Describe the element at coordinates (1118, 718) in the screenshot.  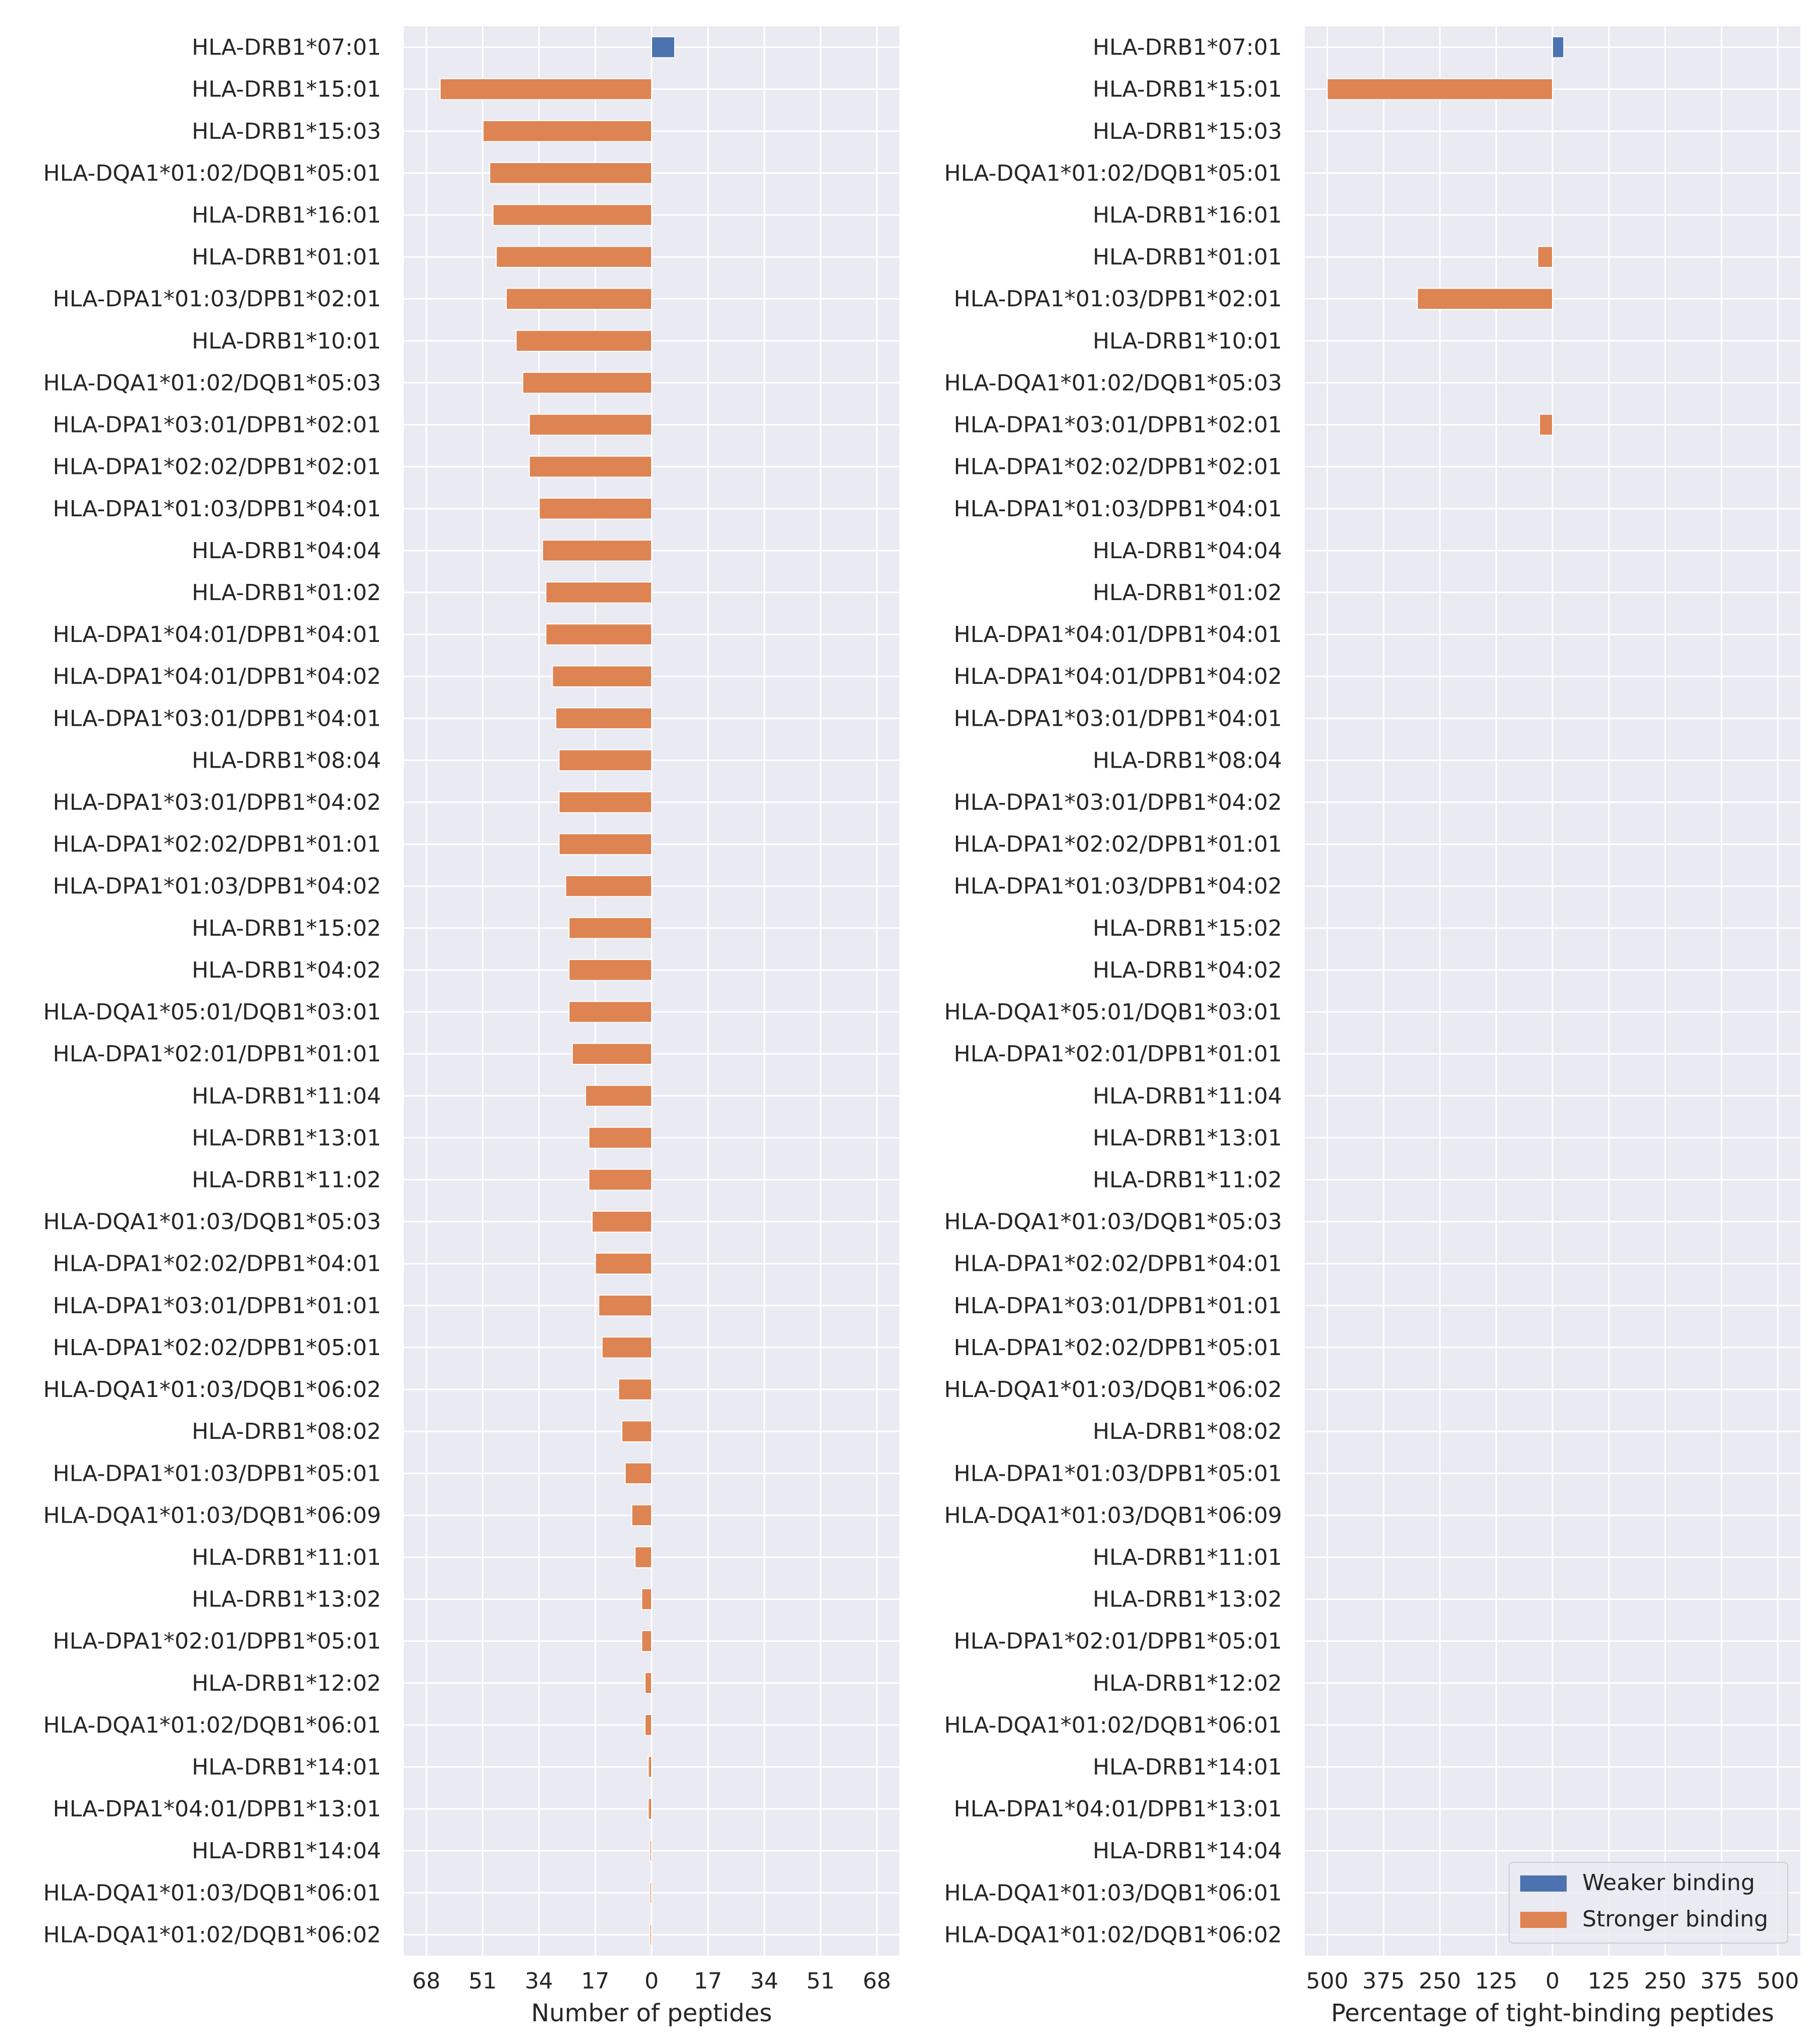
I see `category-label: HLA-DPA1*03:01/DPB1*04:01` at that location.